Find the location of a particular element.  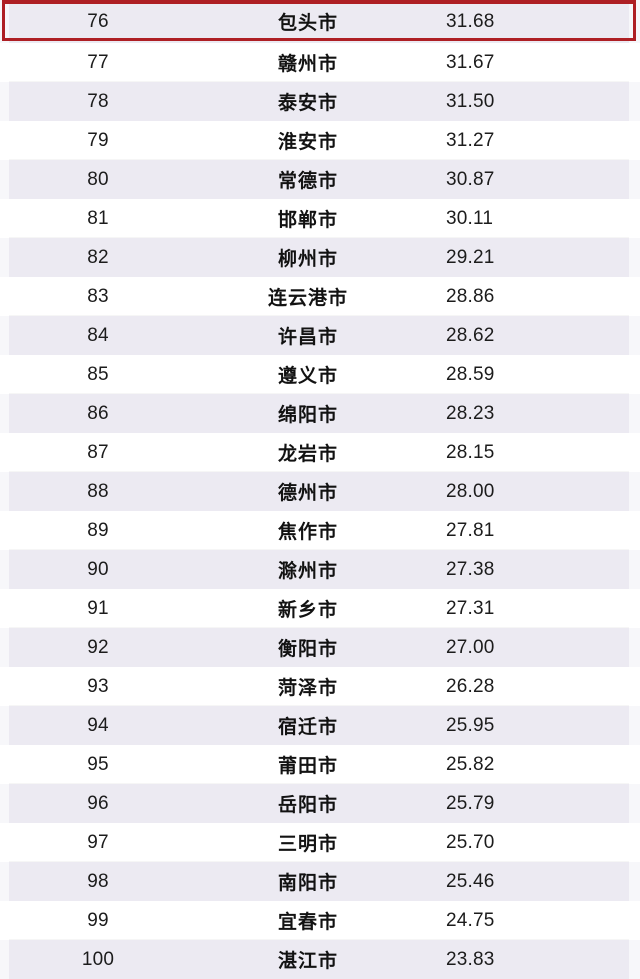

cell-value: 25.95 is located at coordinates (470, 725).